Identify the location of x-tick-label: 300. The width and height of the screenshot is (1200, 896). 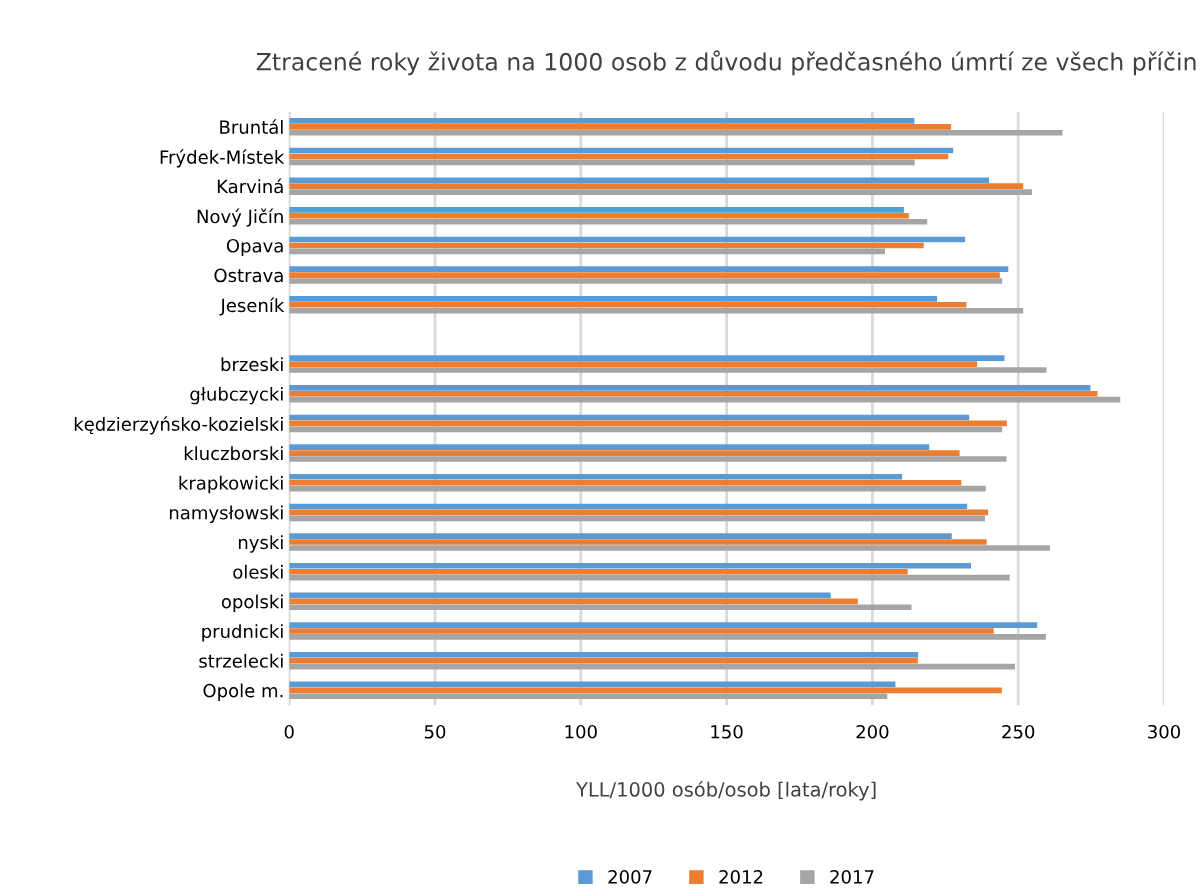
(1164, 731).